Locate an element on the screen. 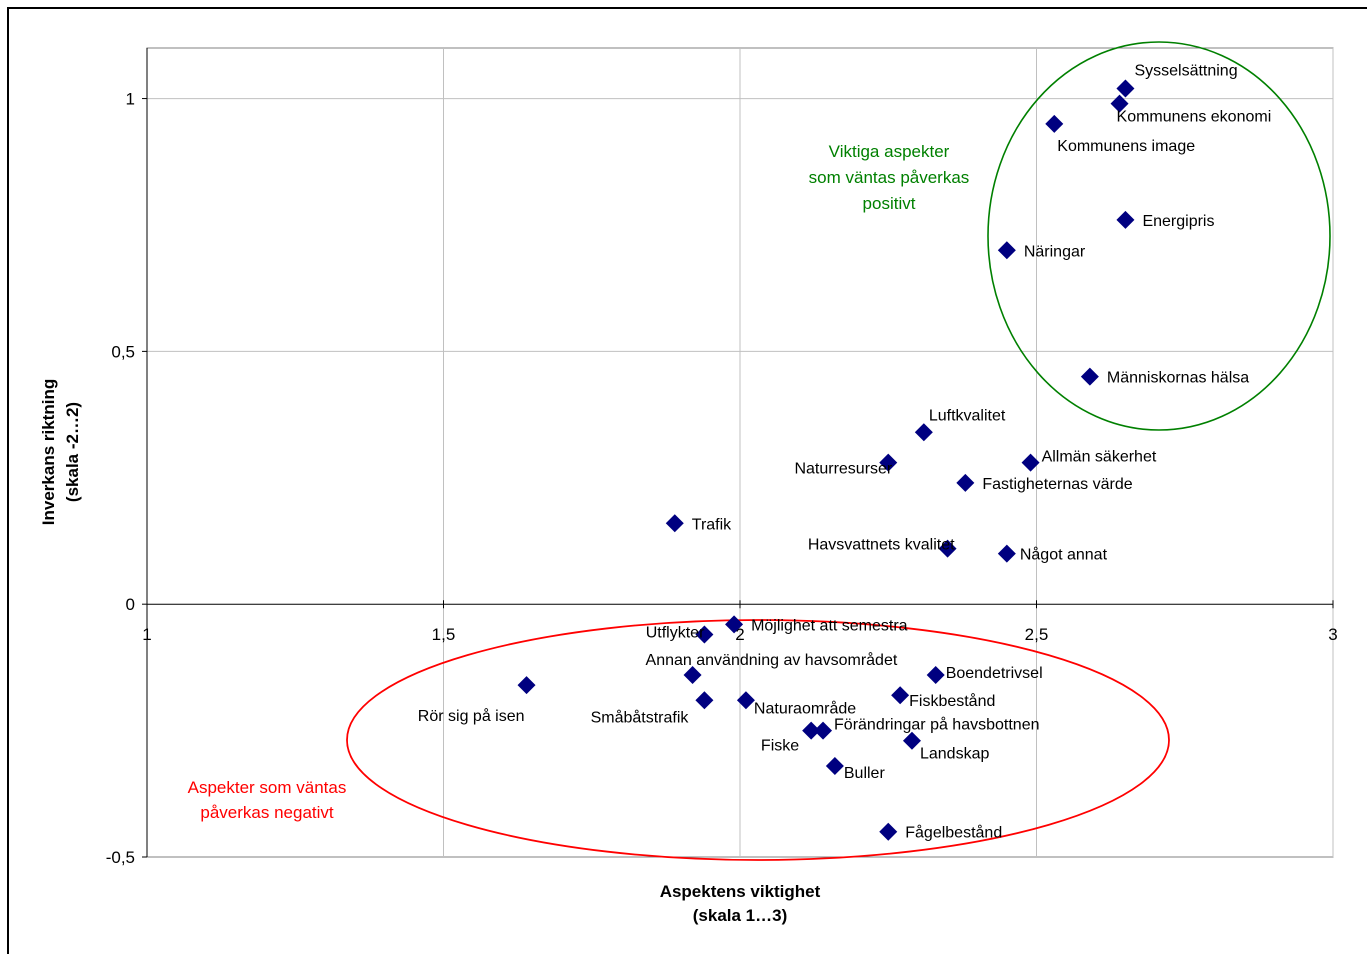 This screenshot has height=954, width=1367. x-tick-label: 2,5 is located at coordinates (1037, 634).